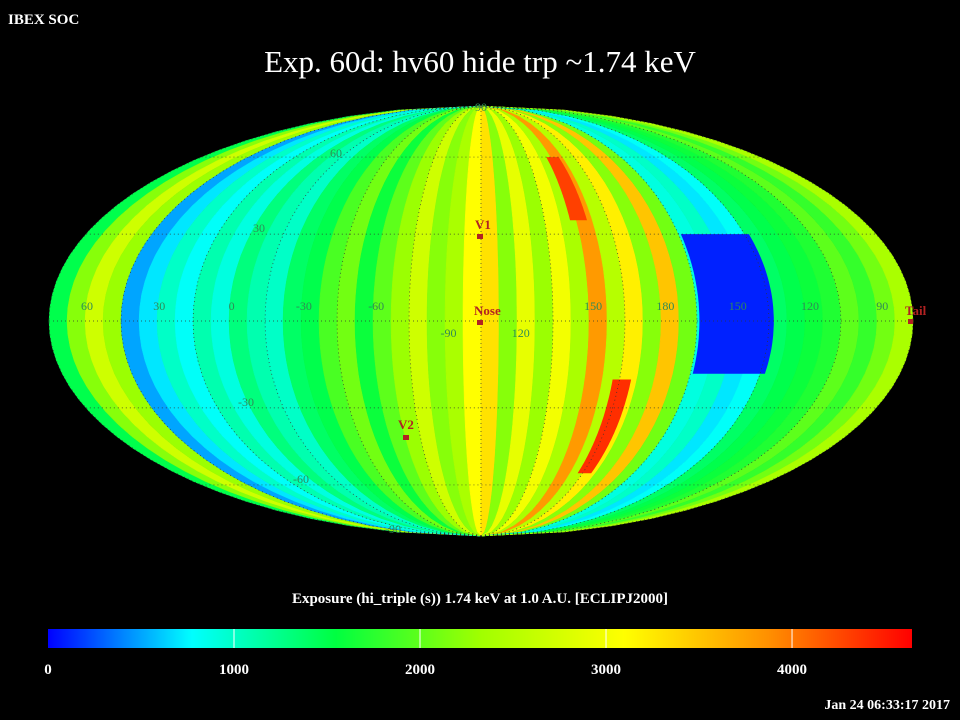 The width and height of the screenshot is (960, 720). What do you see at coordinates (483, 224) in the screenshot?
I see `annotation: V1` at bounding box center [483, 224].